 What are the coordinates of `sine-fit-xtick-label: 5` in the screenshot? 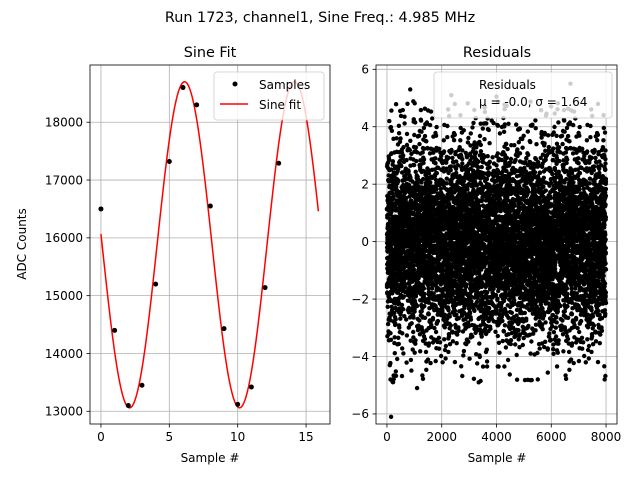 It's located at (169, 437).